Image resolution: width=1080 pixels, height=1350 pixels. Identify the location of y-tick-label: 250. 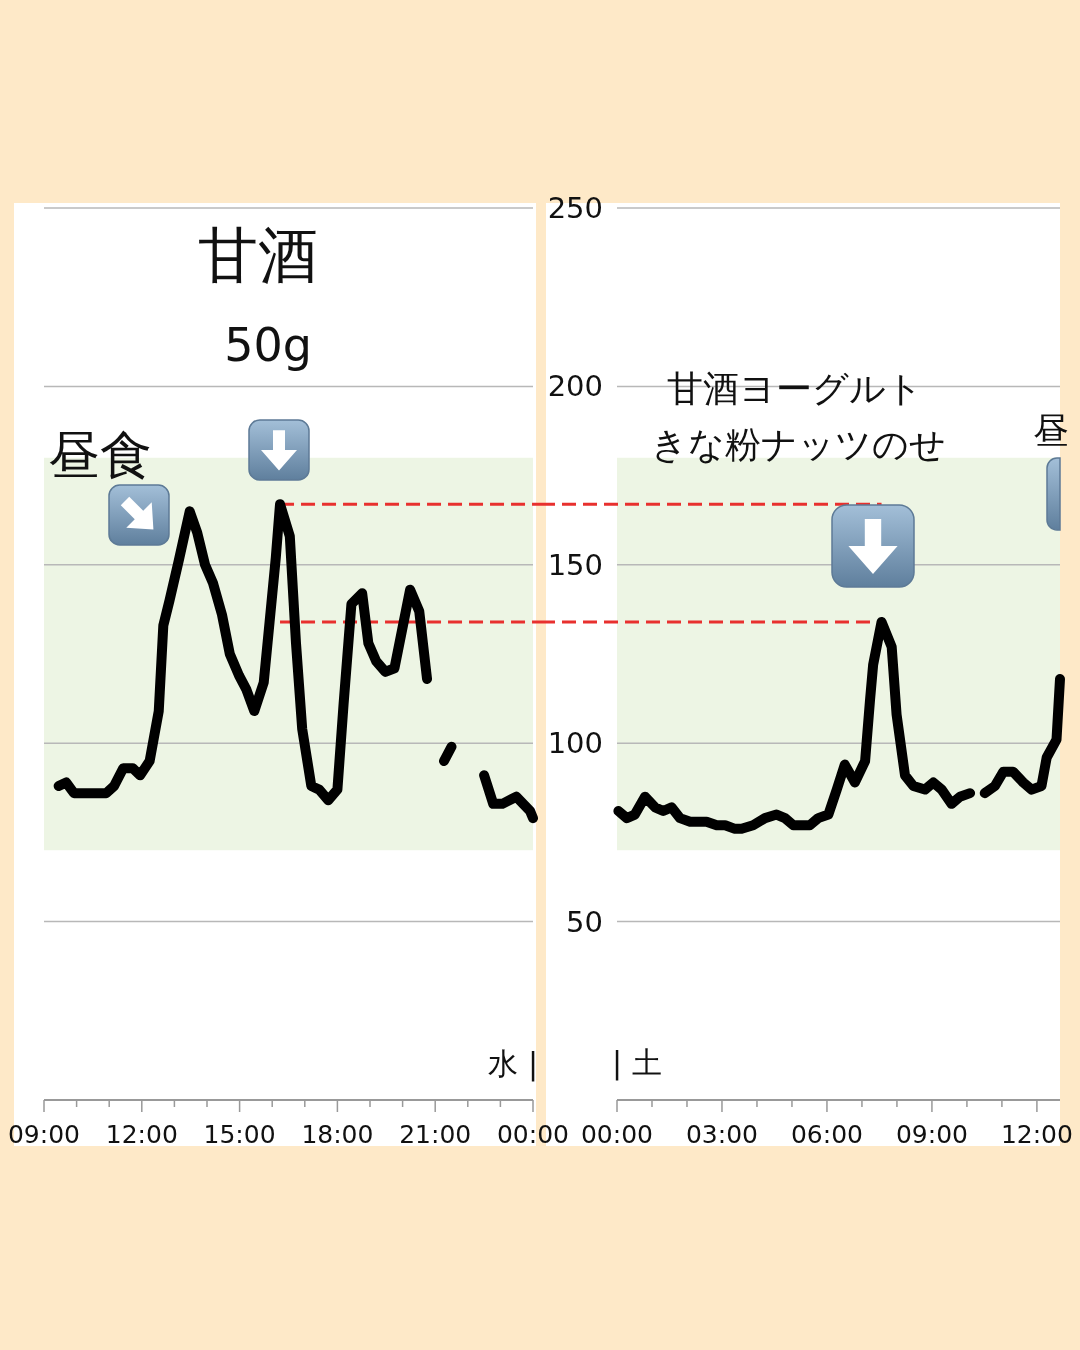
(575, 208).